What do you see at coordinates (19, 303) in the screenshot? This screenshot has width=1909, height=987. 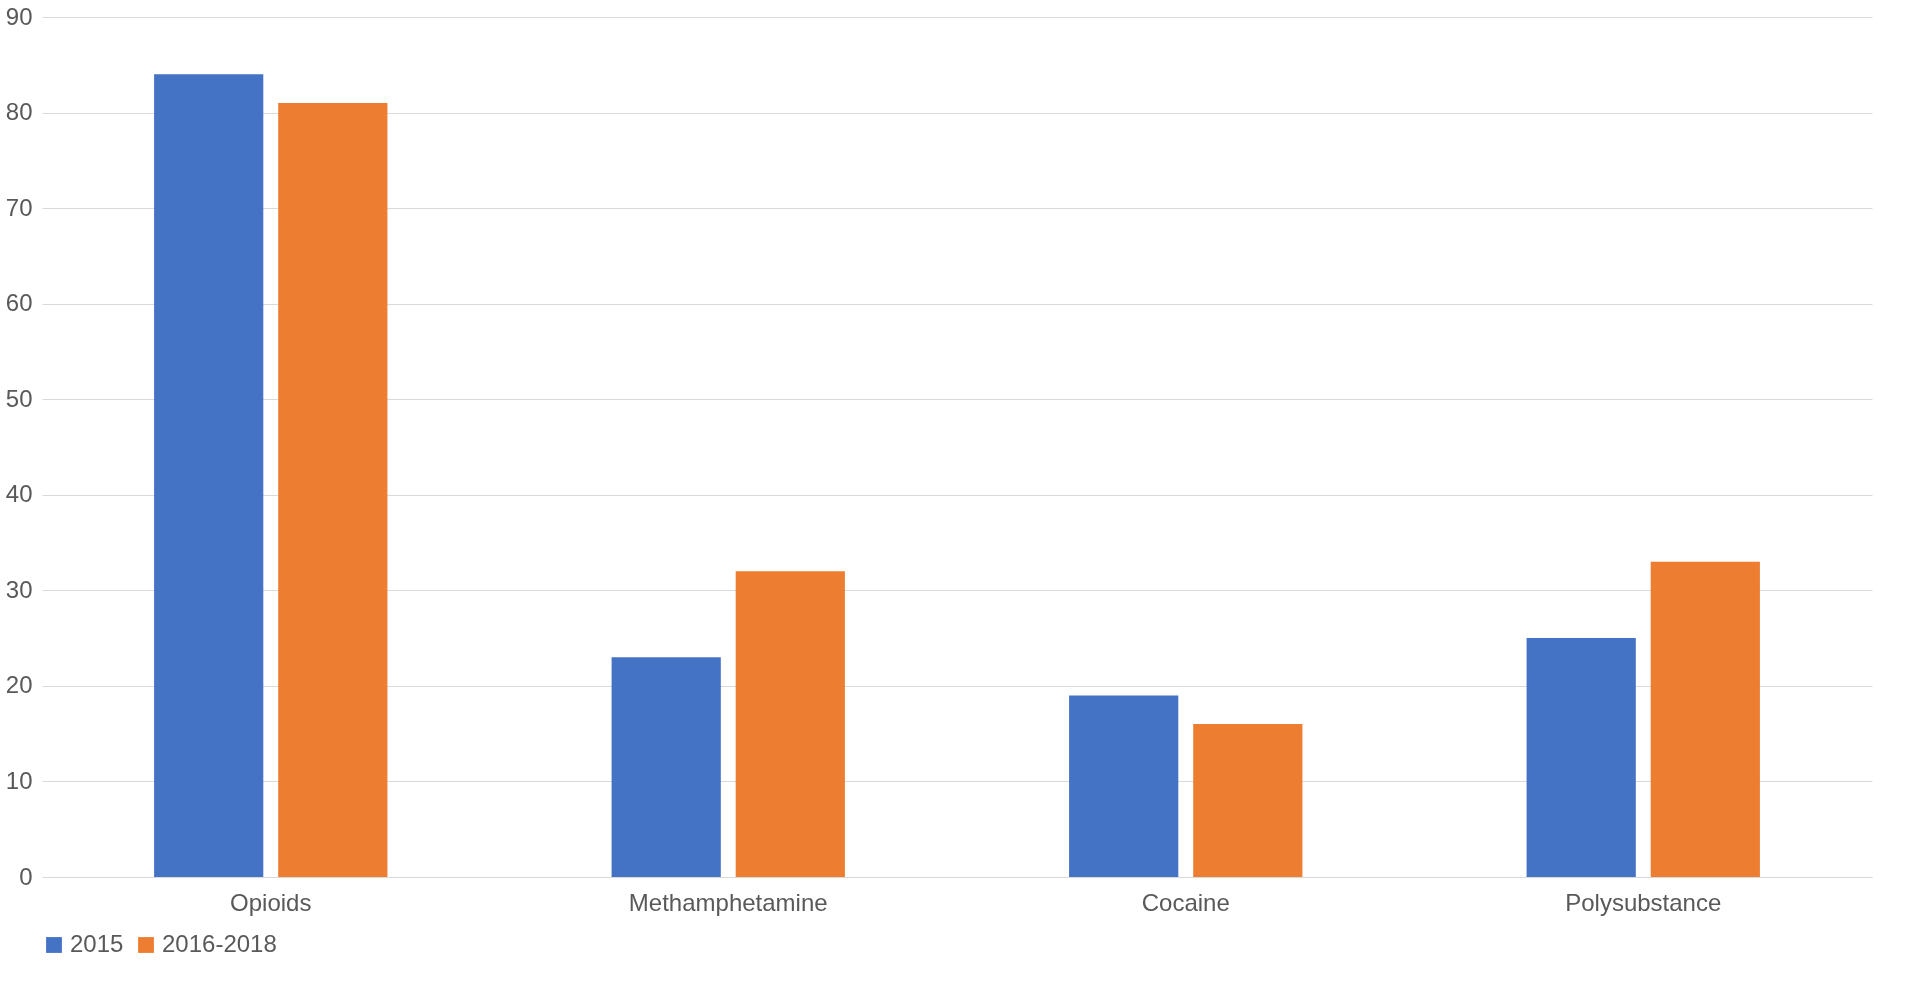 I see `y-tick-label: 60` at bounding box center [19, 303].